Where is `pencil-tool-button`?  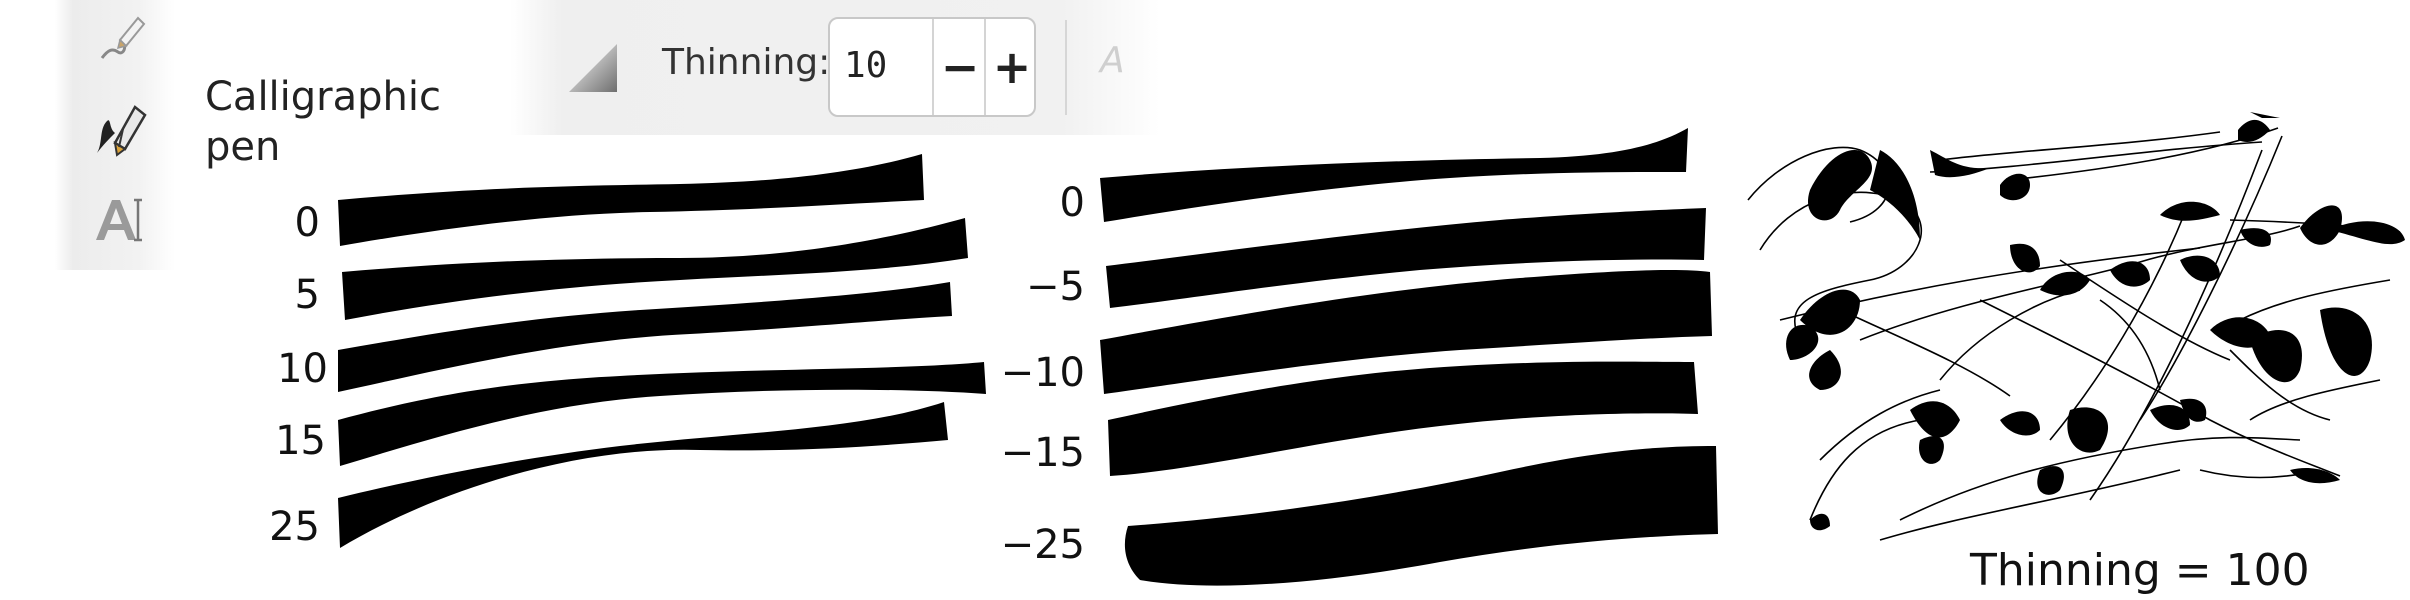
pencil-tool-button is located at coordinates (120, 40).